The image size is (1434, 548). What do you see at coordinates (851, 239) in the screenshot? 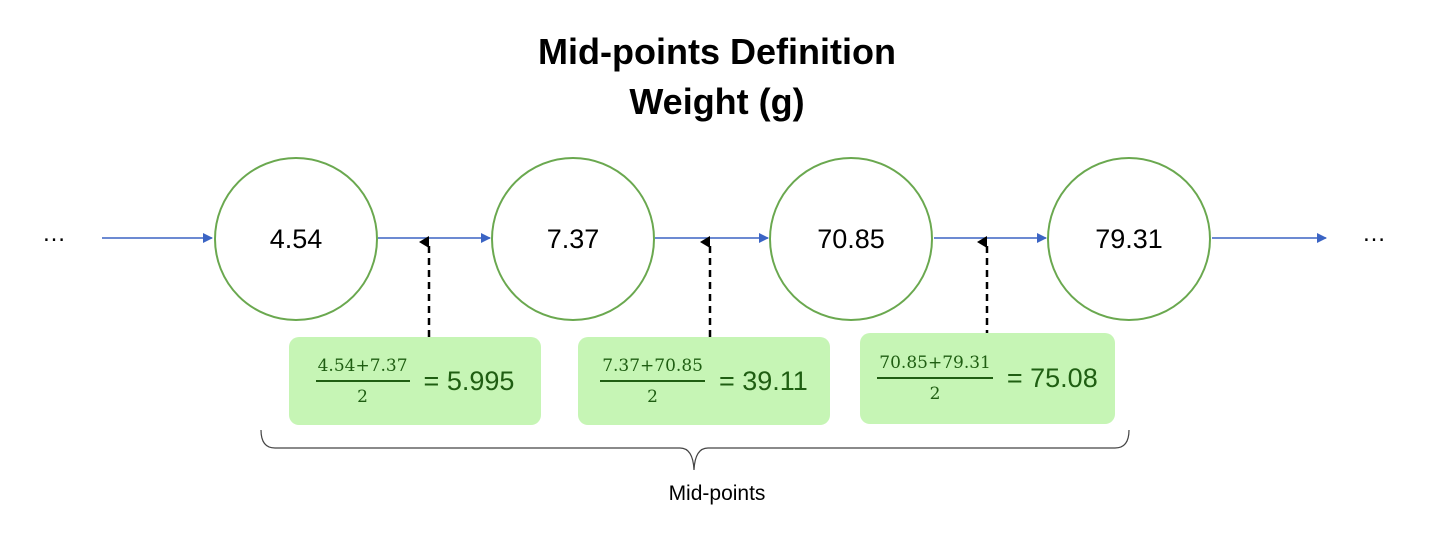
I see `value-node-3: 70.85` at bounding box center [851, 239].